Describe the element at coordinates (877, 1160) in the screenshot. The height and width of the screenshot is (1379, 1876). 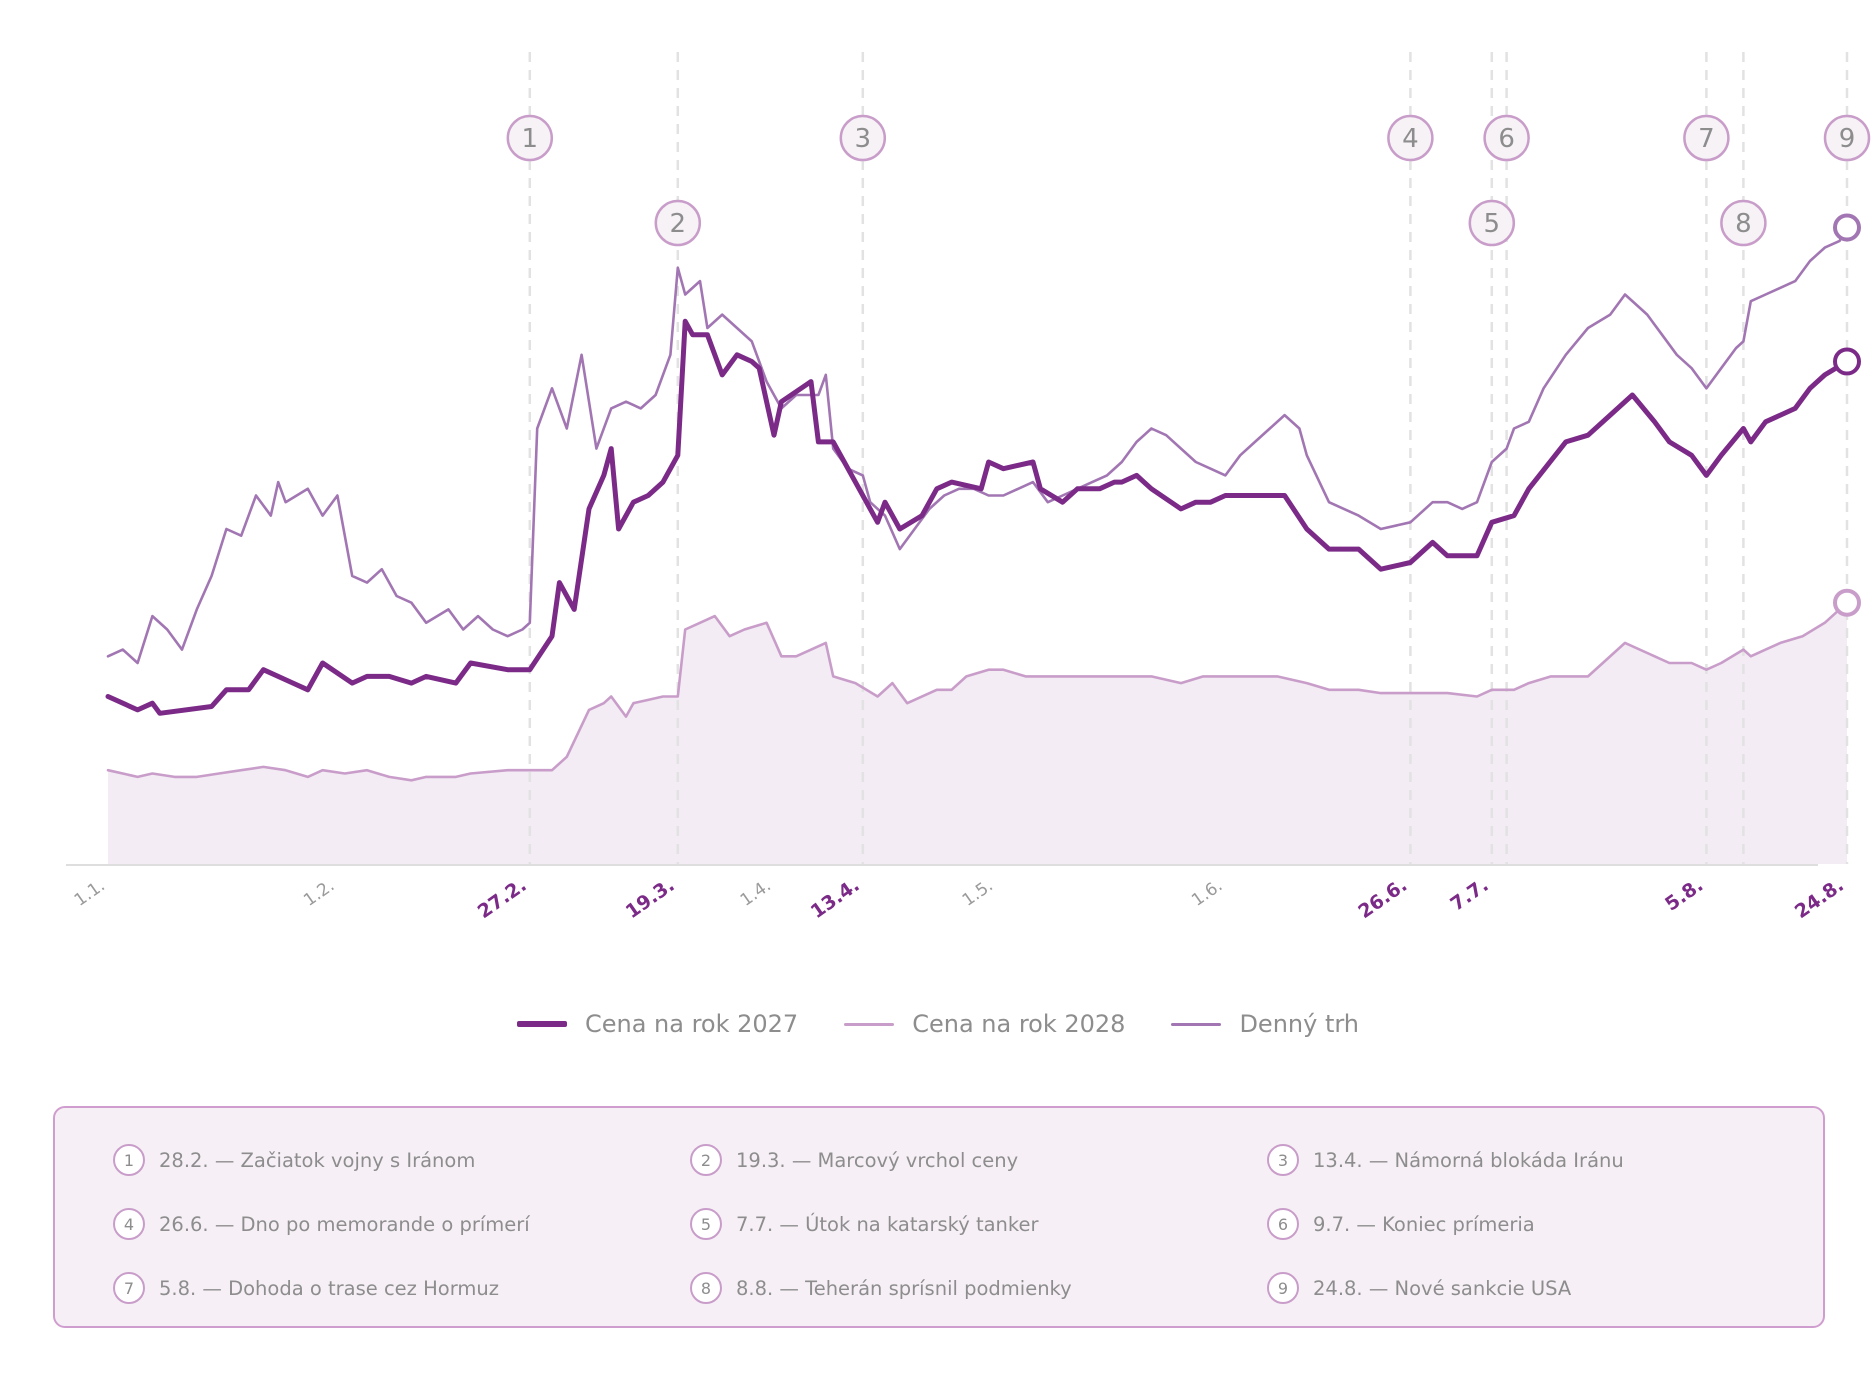
I see `event-label: 19.3. — Marcový vrchol ceny` at that location.